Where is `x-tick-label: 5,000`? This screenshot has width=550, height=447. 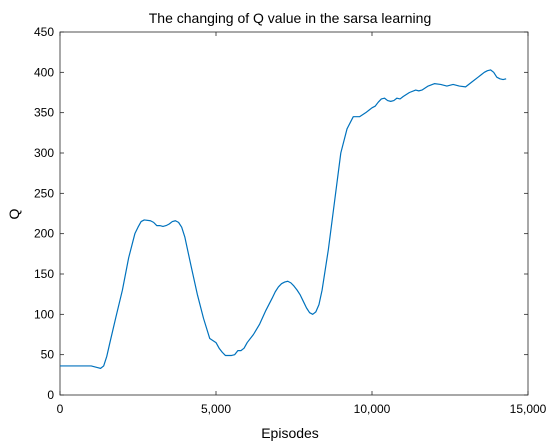
x-tick-label: 5,000 is located at coordinates (216, 409).